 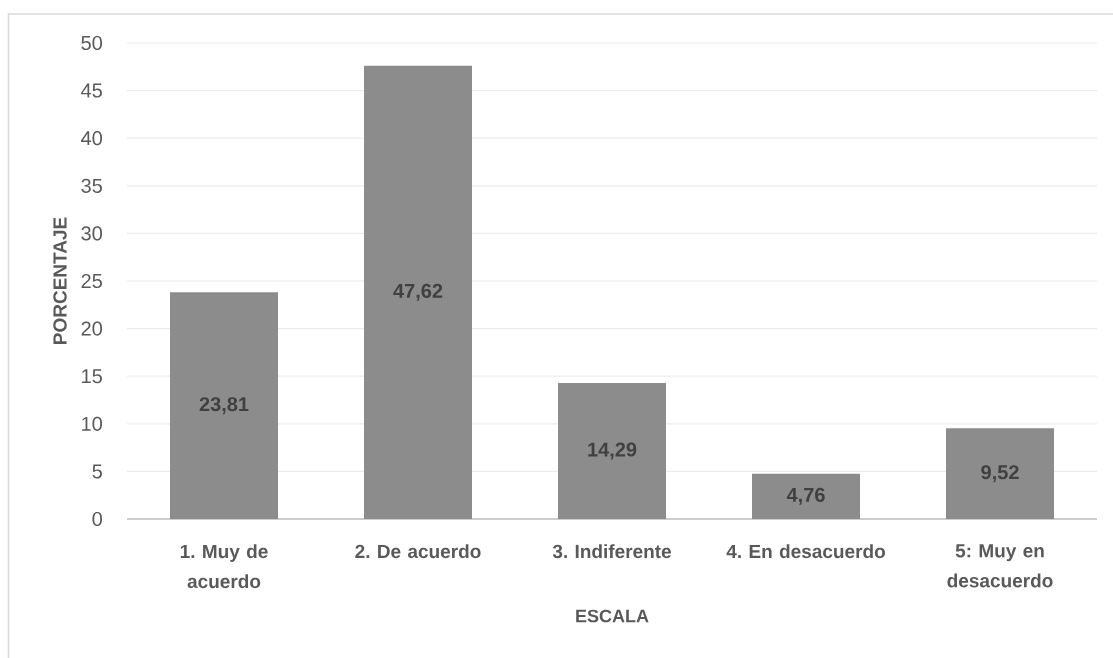 I want to click on data-label: 14,29, so click(x=612, y=451).